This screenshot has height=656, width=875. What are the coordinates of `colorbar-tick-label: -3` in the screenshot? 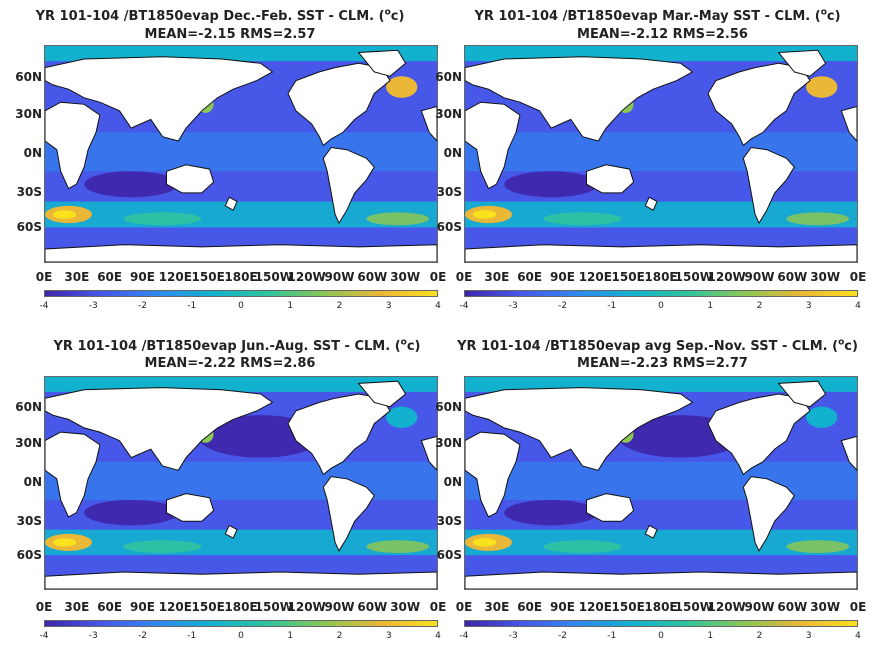 It's located at (93, 636).